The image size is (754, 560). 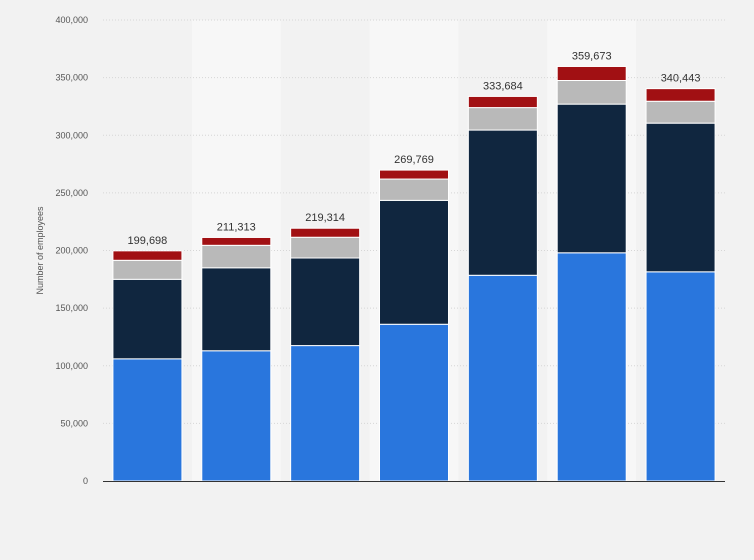 What do you see at coordinates (71, 366) in the screenshot?
I see `y-tick-label: 100,000` at bounding box center [71, 366].